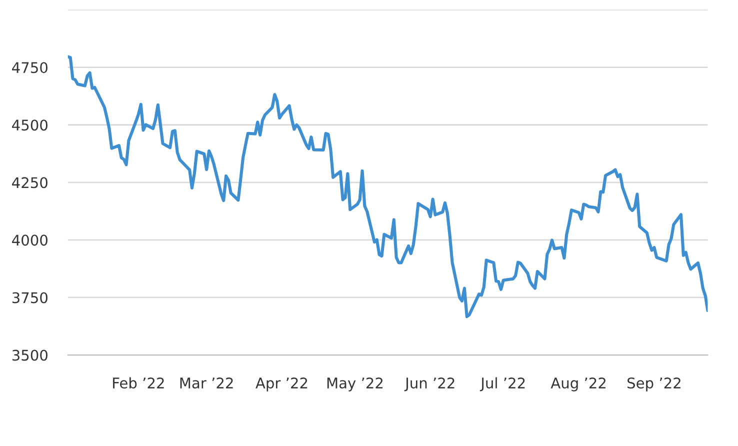 The width and height of the screenshot is (738, 446). What do you see at coordinates (654, 384) in the screenshot?
I see `x-tick-label: Sep ’22` at bounding box center [654, 384].